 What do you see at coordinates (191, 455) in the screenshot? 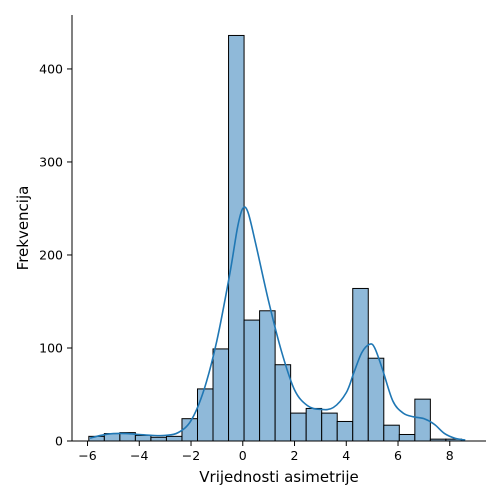
I see `x-tick-label: −2` at bounding box center [191, 455].